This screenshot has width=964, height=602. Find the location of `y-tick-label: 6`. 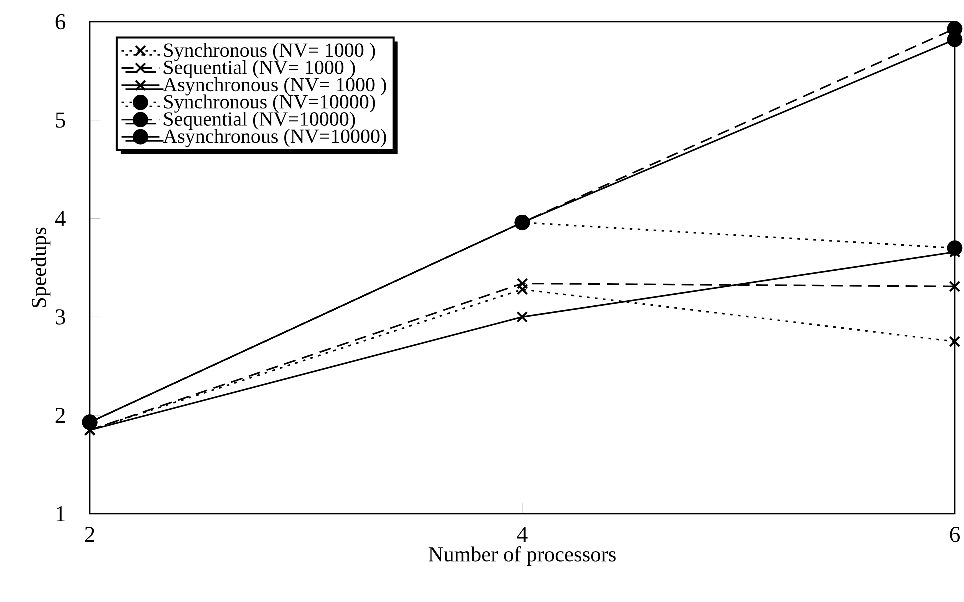

y-tick-label: 6 is located at coordinates (61, 22).